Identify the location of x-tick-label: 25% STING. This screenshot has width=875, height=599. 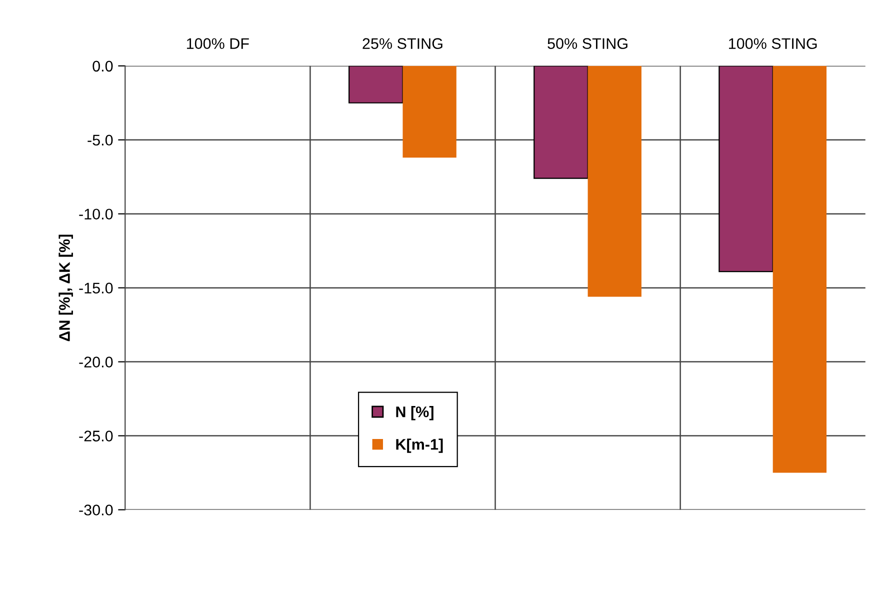
(402, 43).